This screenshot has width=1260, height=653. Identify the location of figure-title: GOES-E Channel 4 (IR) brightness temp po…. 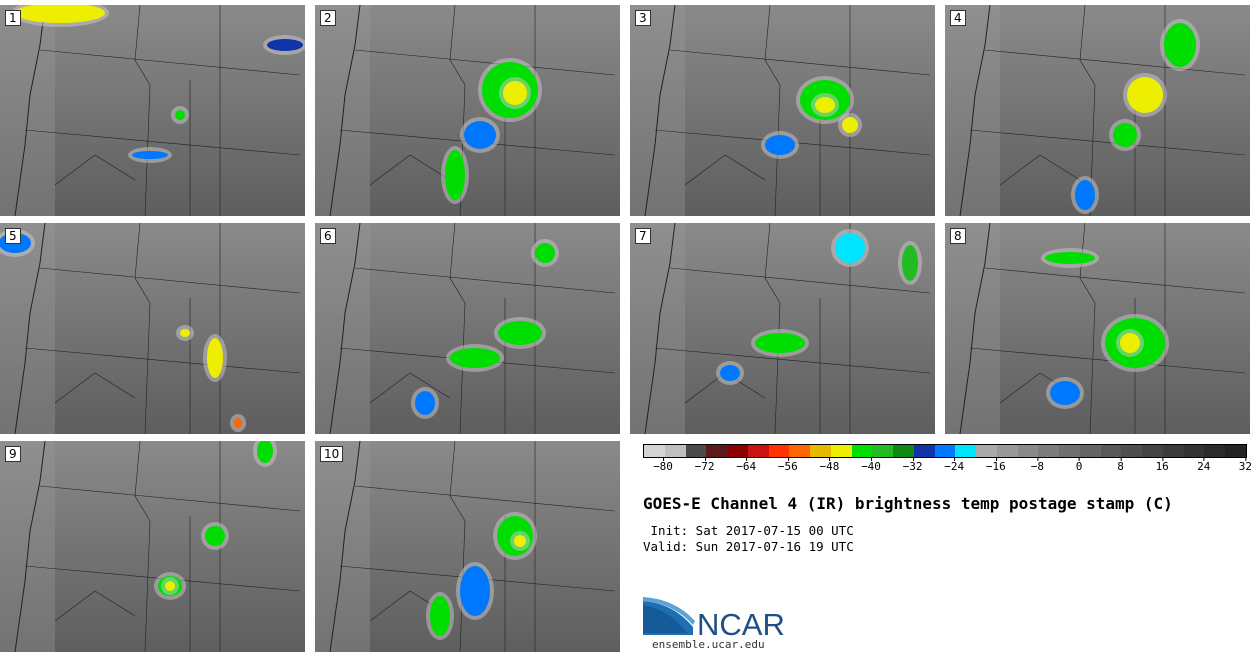
(908, 503).